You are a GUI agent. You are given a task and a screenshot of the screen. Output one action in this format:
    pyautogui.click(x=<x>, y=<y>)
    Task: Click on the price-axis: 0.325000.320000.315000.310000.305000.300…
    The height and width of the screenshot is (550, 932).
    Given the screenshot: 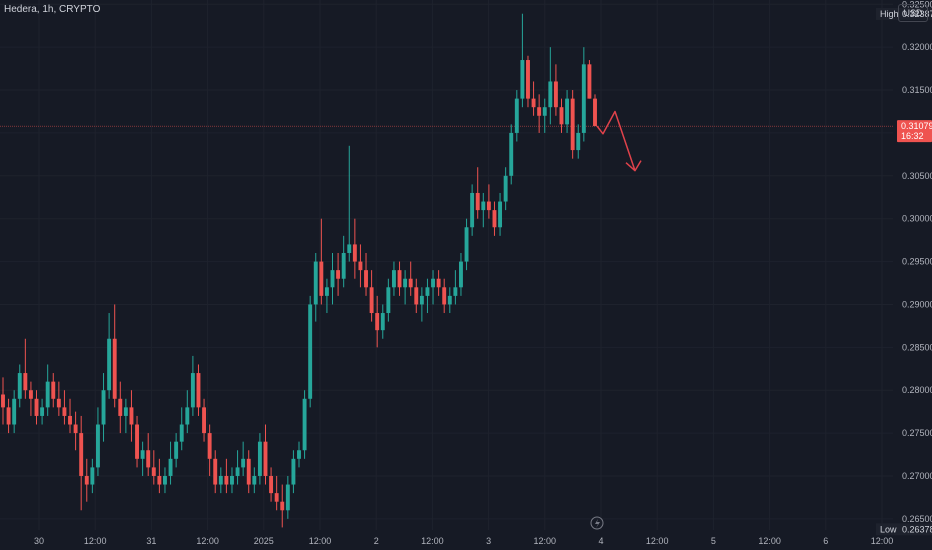 What is the action you would take?
    pyautogui.click(x=904, y=268)
    